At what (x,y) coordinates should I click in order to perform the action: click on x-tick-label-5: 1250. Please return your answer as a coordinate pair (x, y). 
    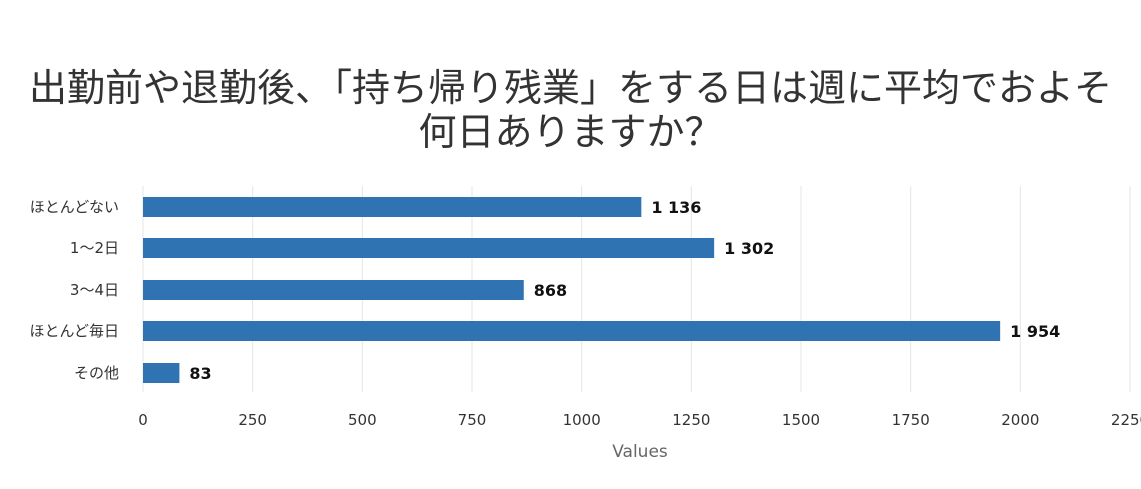
    Looking at the image, I should click on (691, 420).